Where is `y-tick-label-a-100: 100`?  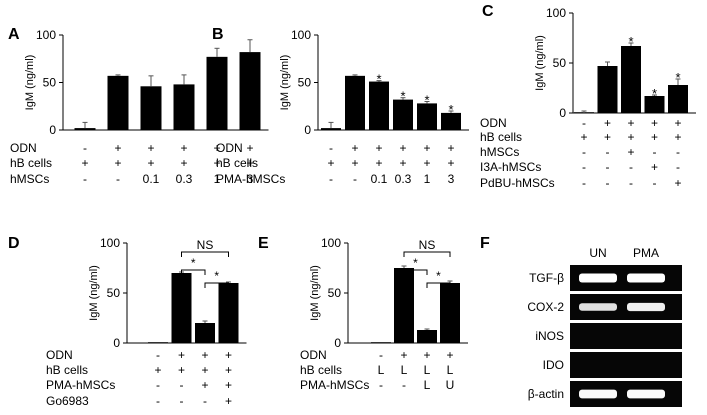 y-tick-label-a-100: 100 is located at coordinates (46, 35).